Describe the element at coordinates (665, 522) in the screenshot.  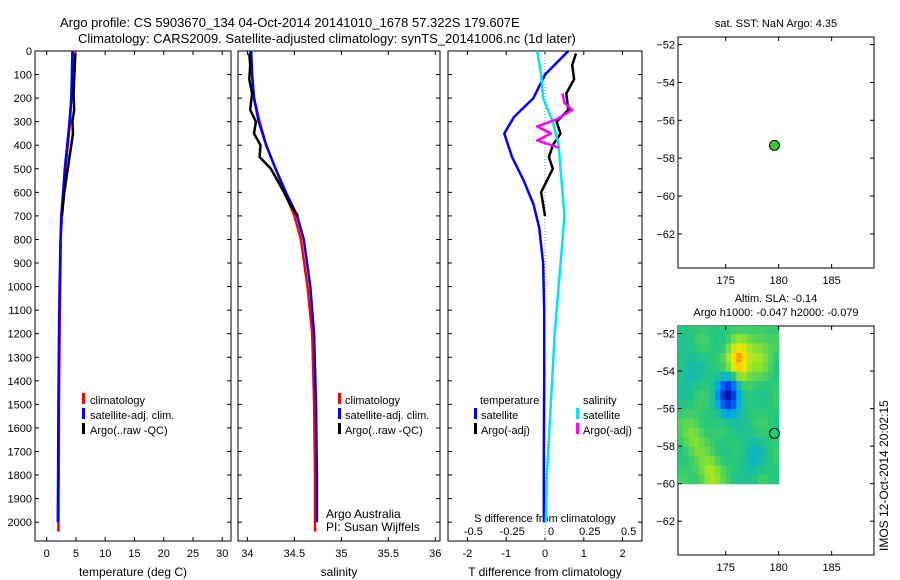
I see `y-tick-label: −62` at that location.